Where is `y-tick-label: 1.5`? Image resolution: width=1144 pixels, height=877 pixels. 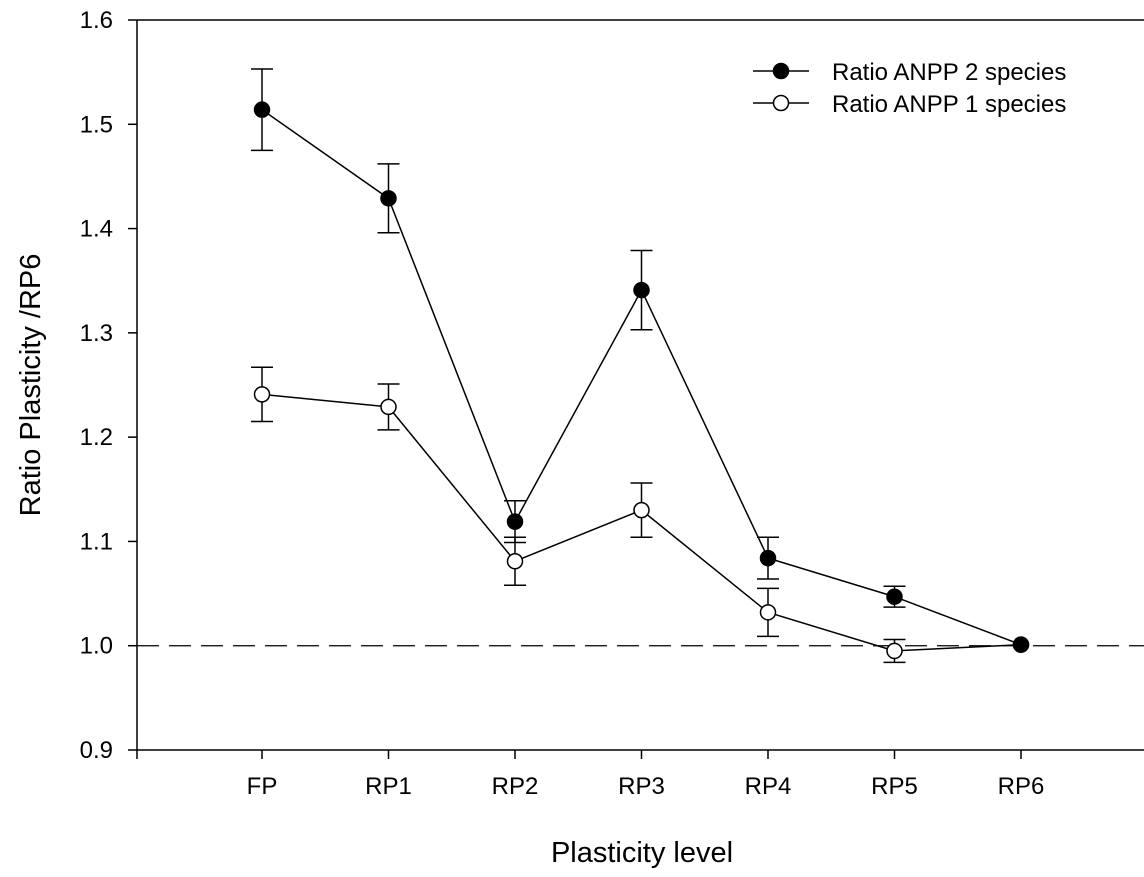
y-tick-label: 1.5 is located at coordinates (96, 124).